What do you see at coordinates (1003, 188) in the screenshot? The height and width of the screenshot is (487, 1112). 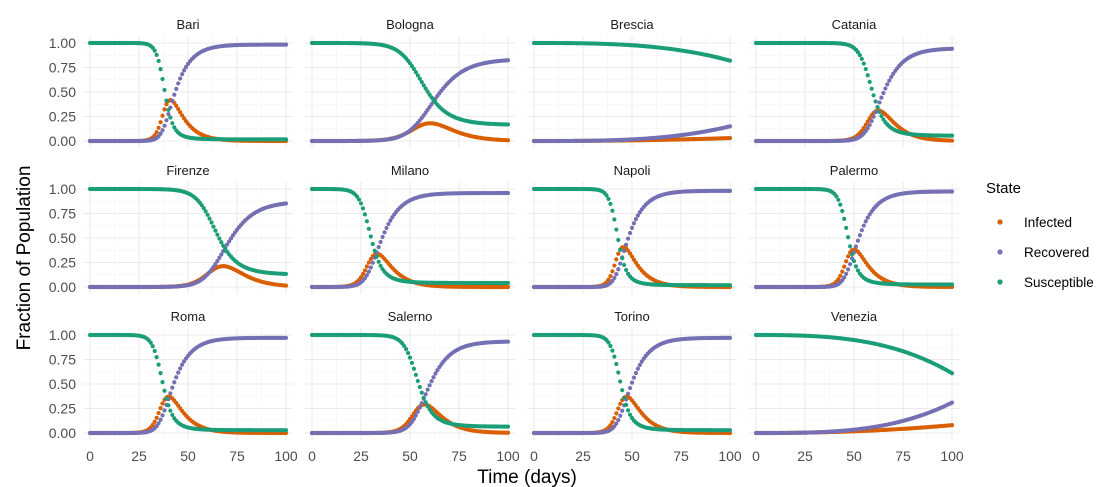 I see `legend-title: State` at bounding box center [1003, 188].